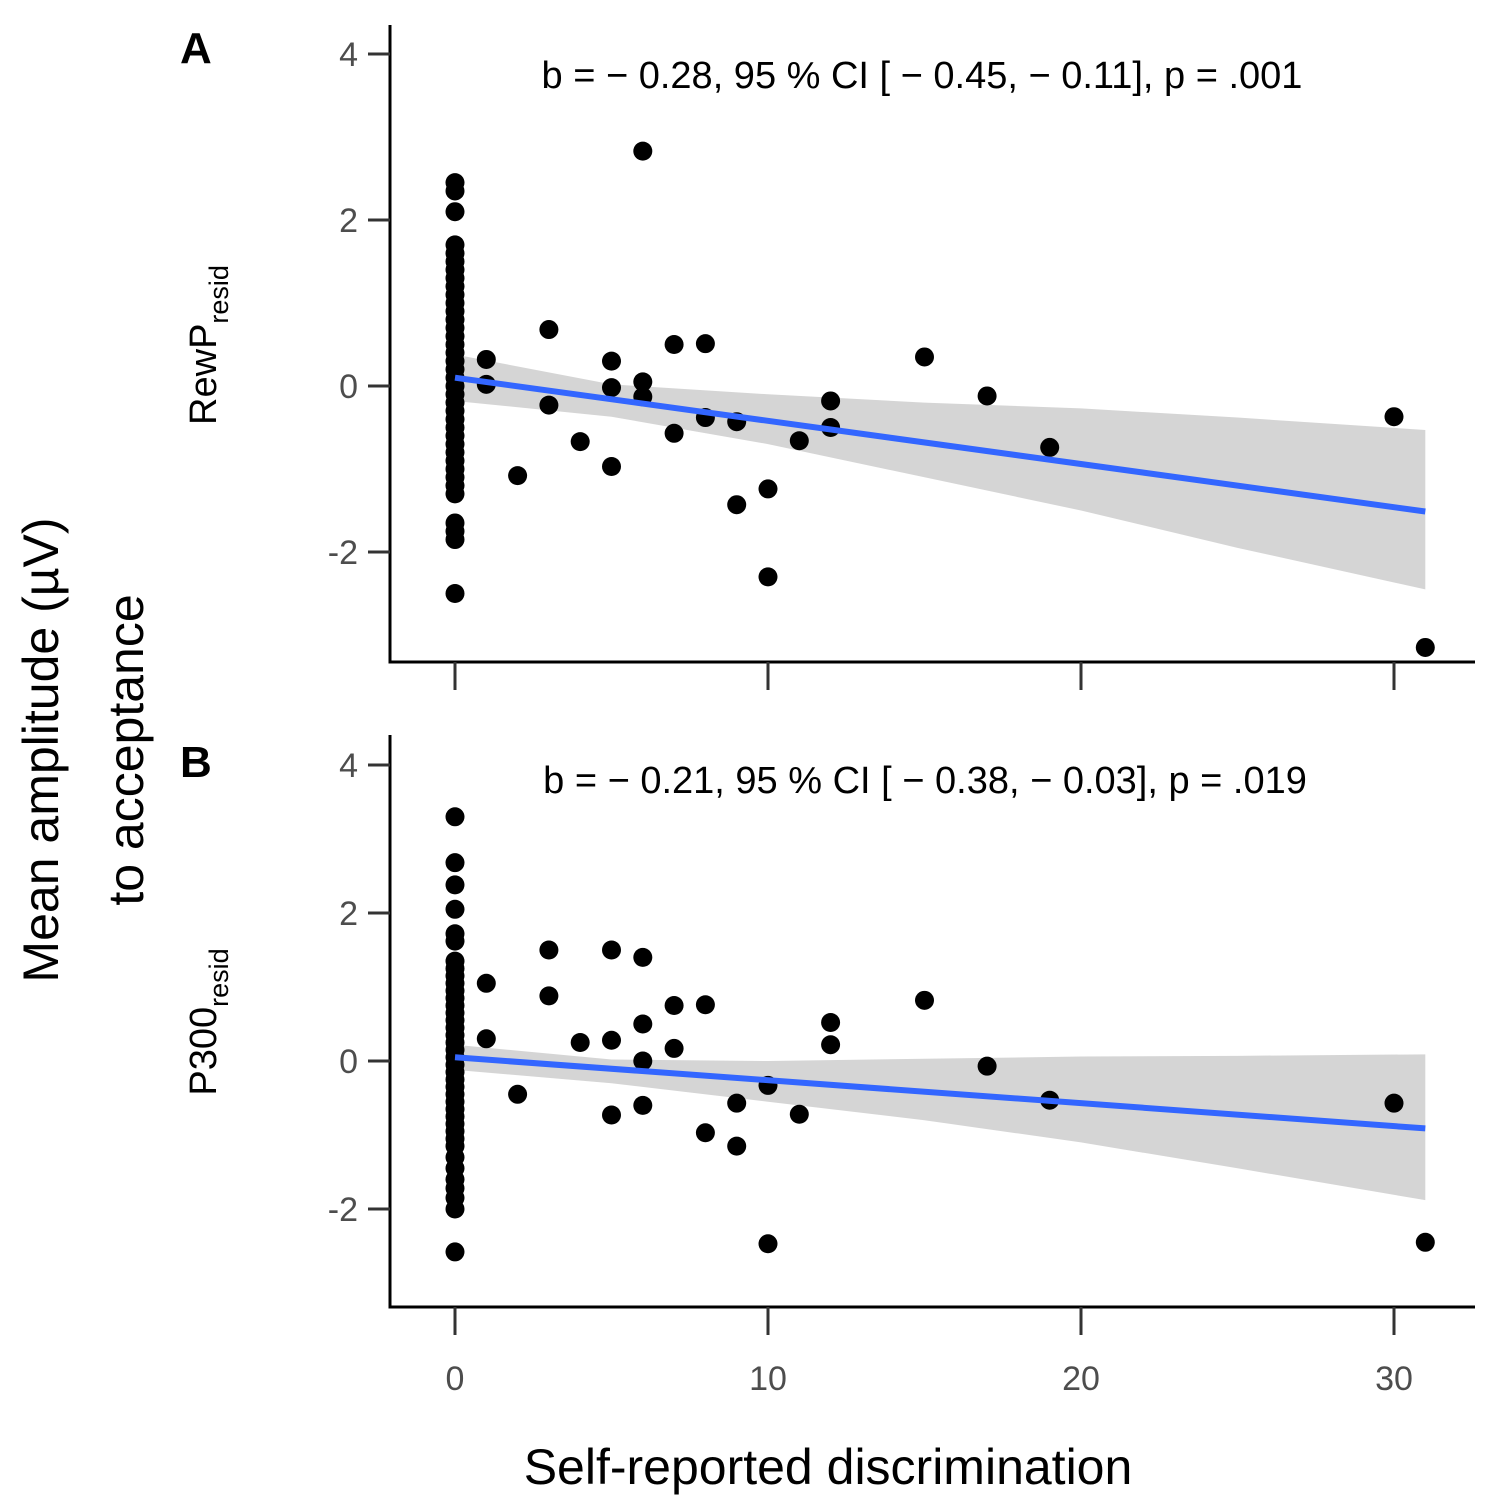  Describe the element at coordinates (348, 914) in the screenshot. I see `panel-b-y-tick-label: 2` at that location.